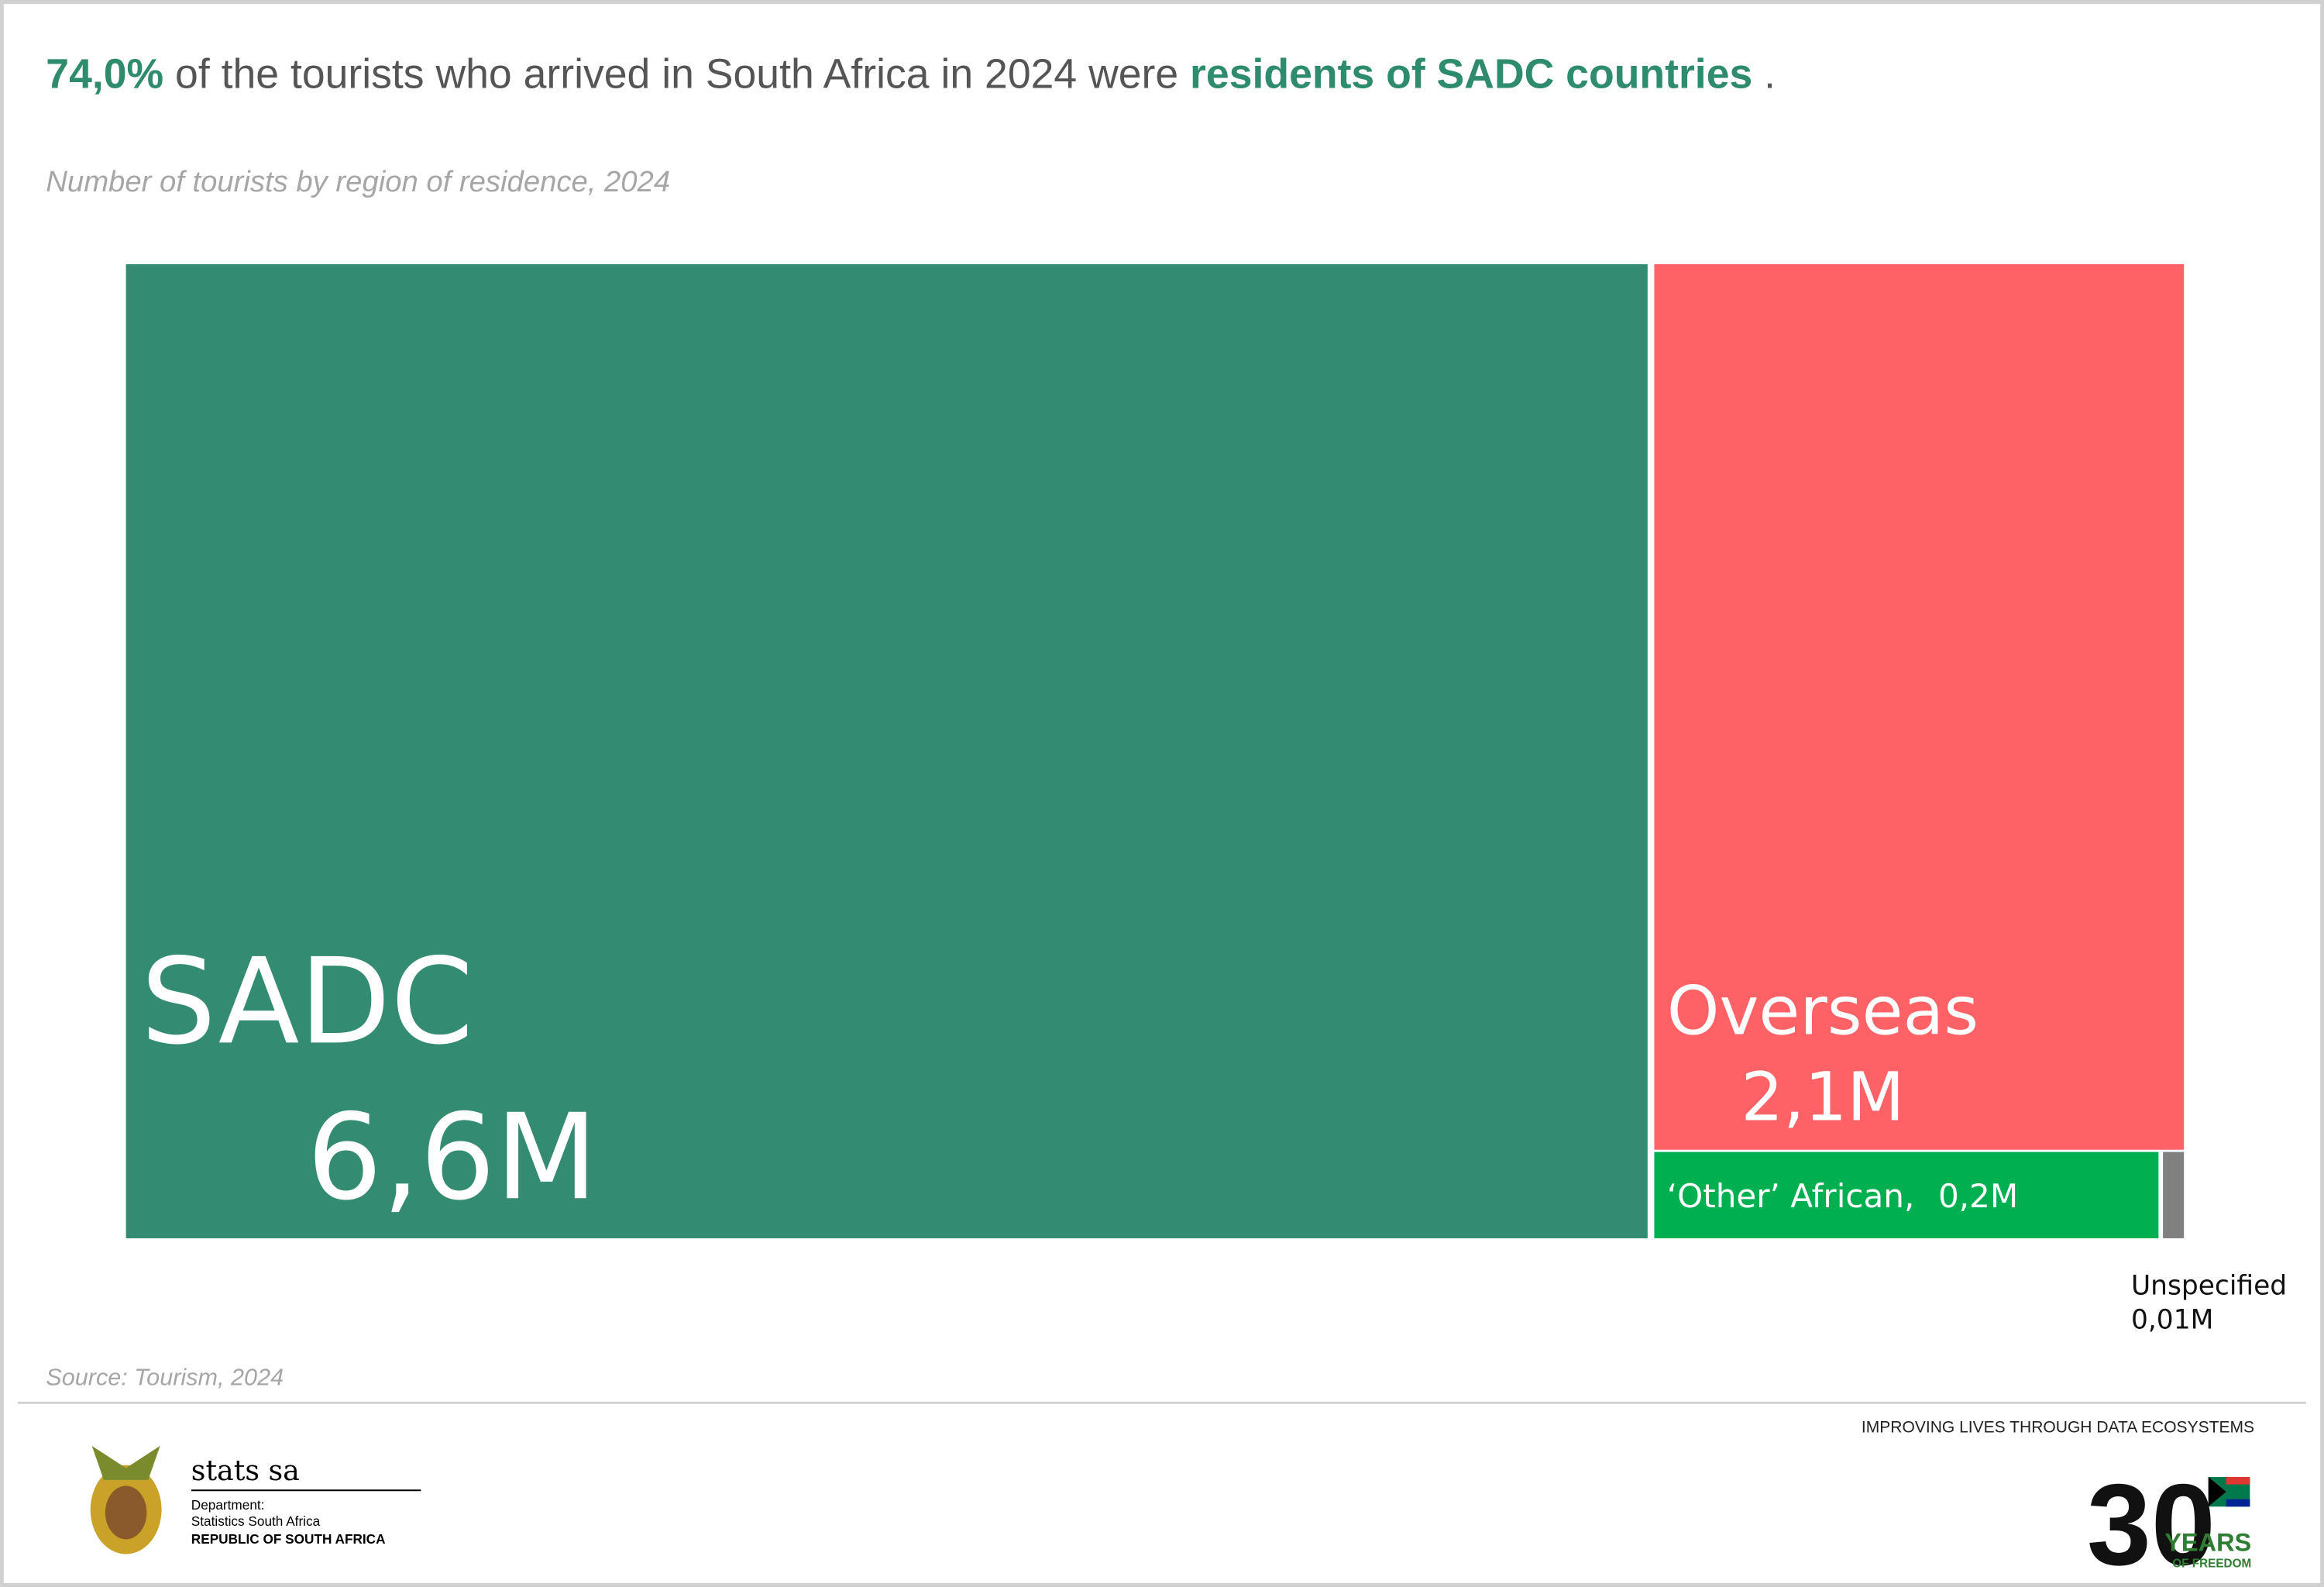  I want to click on tile-label: ‘Other’ African, 0,2M, so click(1843, 1196).